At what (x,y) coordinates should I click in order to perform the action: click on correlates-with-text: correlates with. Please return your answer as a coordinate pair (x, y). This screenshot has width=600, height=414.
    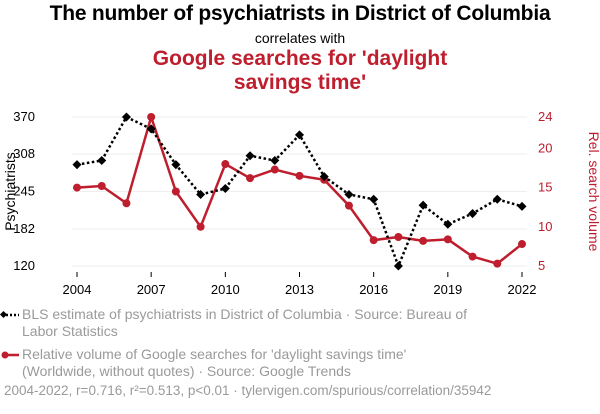
    Looking at the image, I should click on (300, 38).